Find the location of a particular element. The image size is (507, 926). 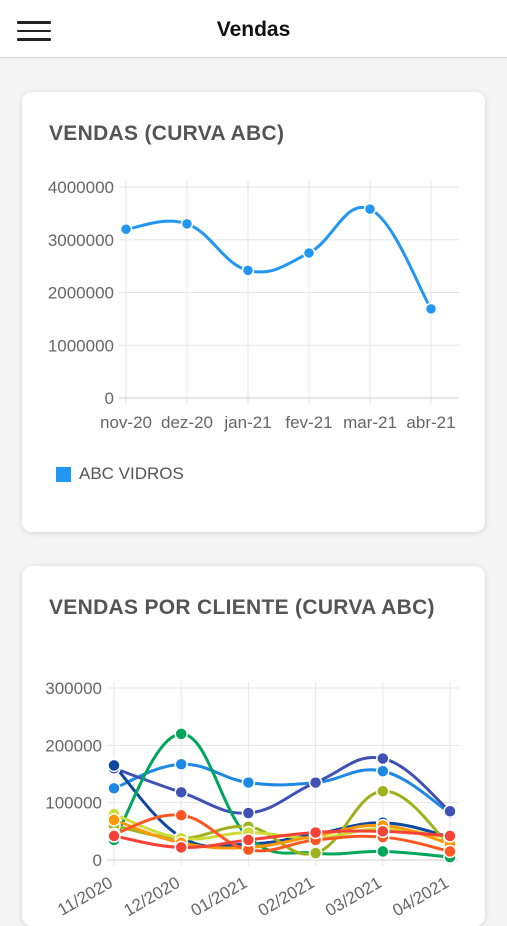

x-tick-label: jan-21 is located at coordinates (247, 422).